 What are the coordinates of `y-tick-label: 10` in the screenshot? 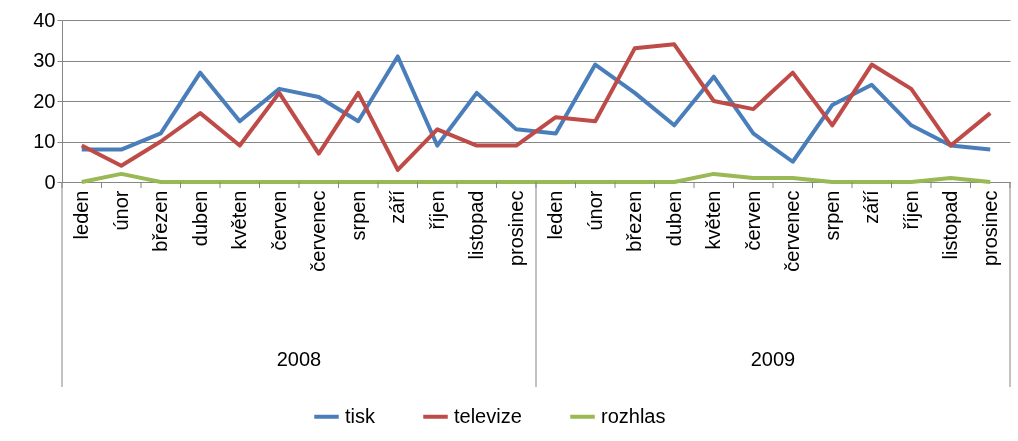 It's located at (44, 141).